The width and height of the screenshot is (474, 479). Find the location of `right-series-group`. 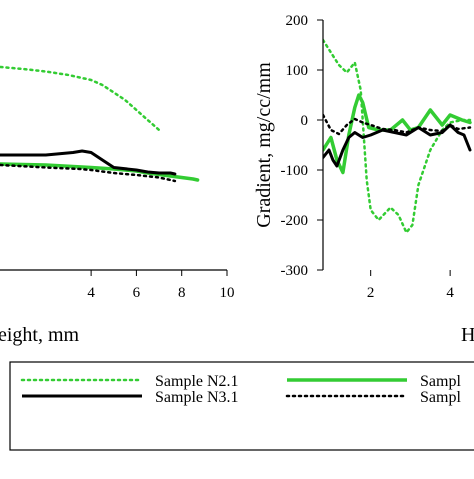

right-series-group is located at coordinates (397, 136).